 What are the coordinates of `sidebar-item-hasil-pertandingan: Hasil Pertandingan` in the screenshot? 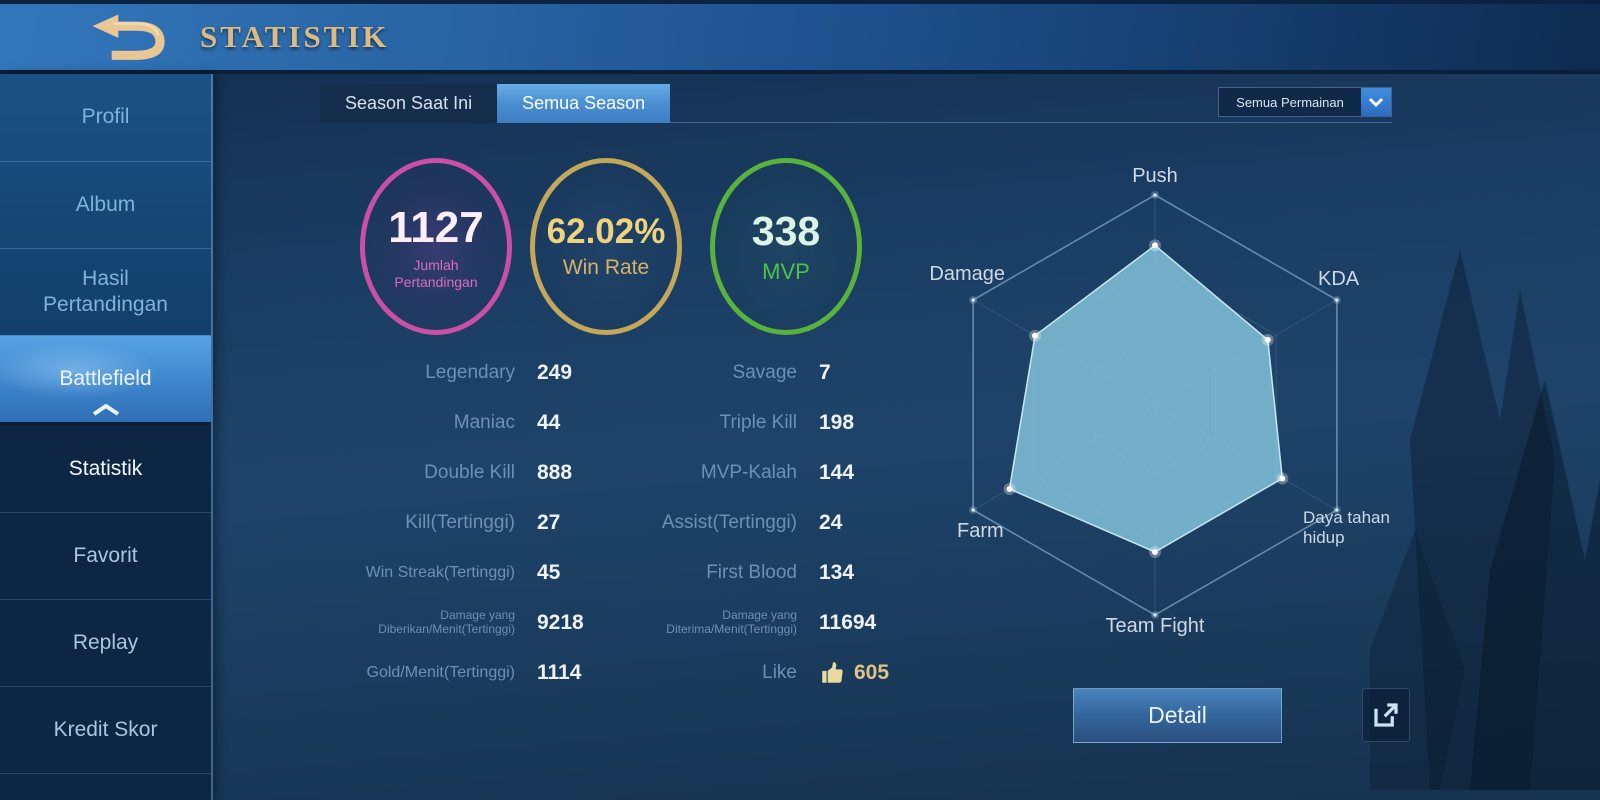 It's located at (105, 291).